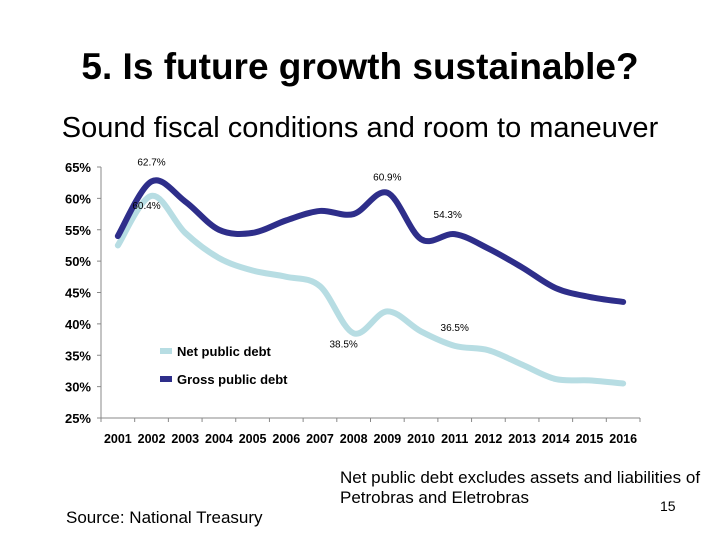  What do you see at coordinates (454, 439) in the screenshot?
I see `x-tick-label: 2011` at bounding box center [454, 439].